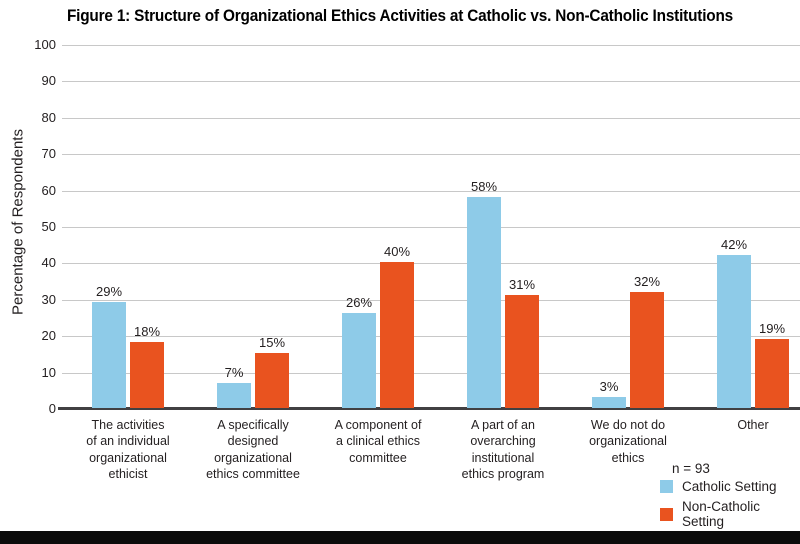  What do you see at coordinates (48, 154) in the screenshot?
I see `y-tick-label: 70` at bounding box center [48, 154].